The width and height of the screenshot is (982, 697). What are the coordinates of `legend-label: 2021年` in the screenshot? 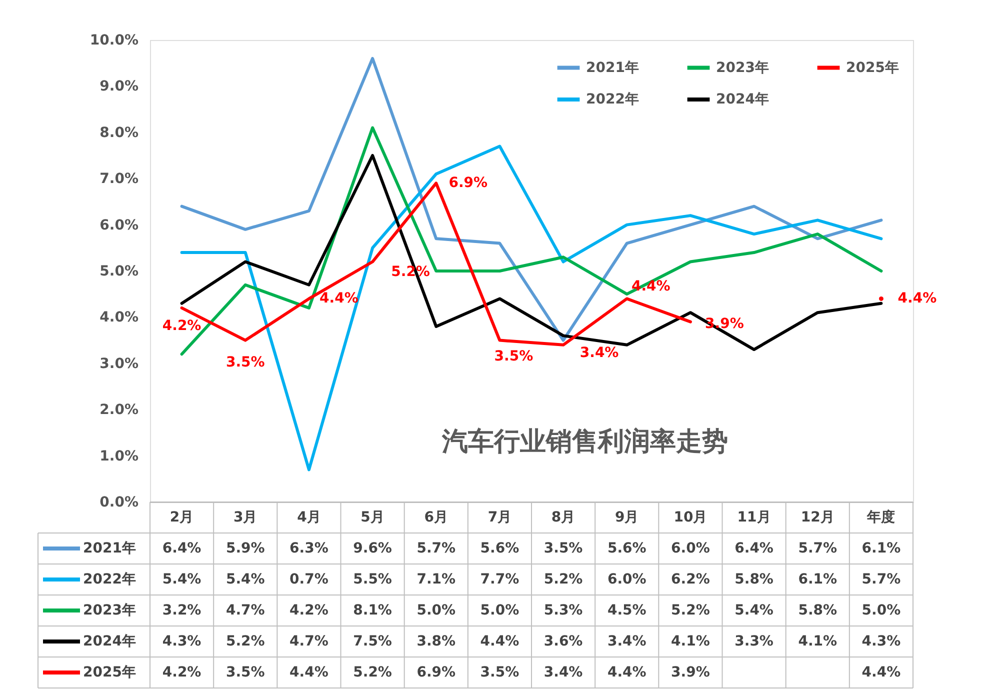 It's located at (612, 68).